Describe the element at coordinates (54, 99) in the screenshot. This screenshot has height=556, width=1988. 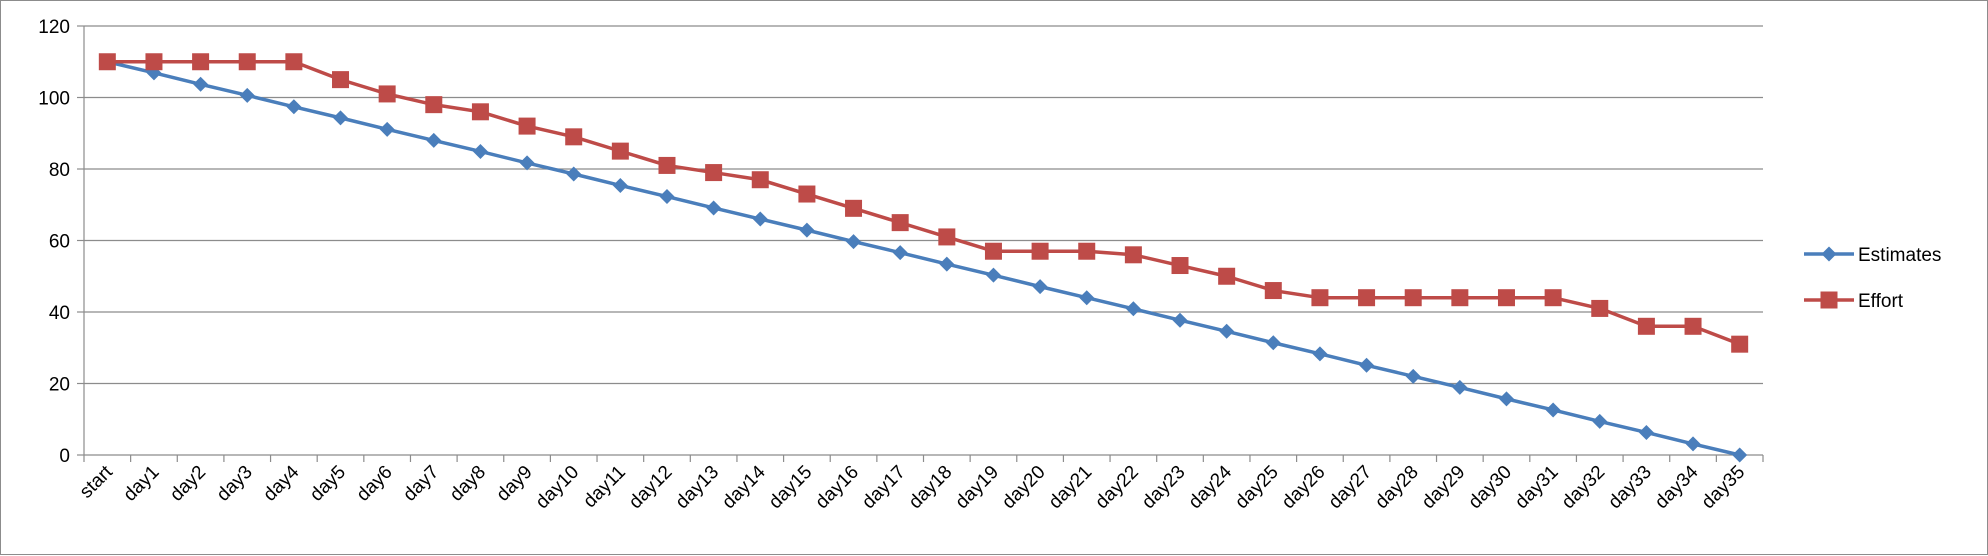
I see `y-tick-label: 100` at that location.